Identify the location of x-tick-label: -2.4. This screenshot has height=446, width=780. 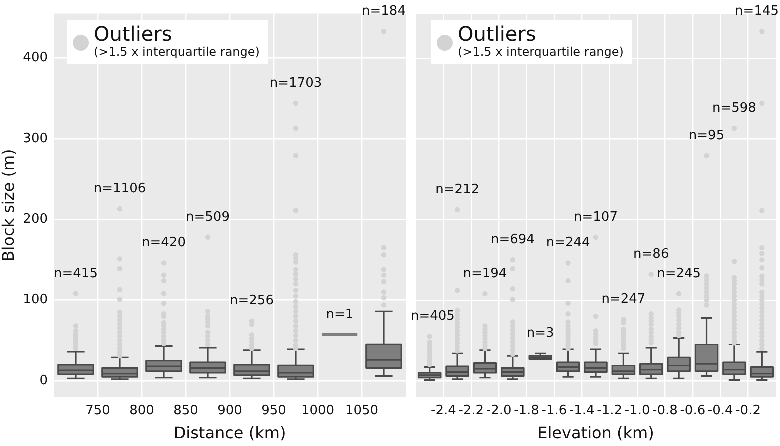
(443, 410).